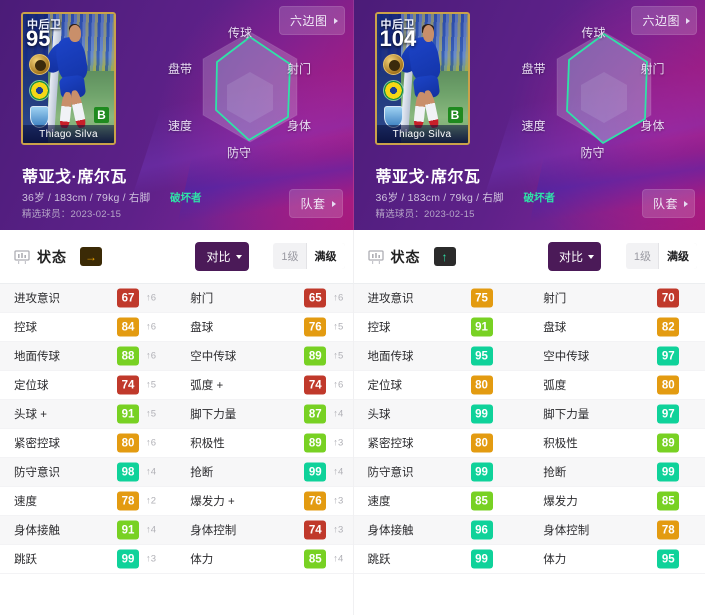  I want to click on stat-cell: 身体控制 74 ↑3, so click(264, 530).